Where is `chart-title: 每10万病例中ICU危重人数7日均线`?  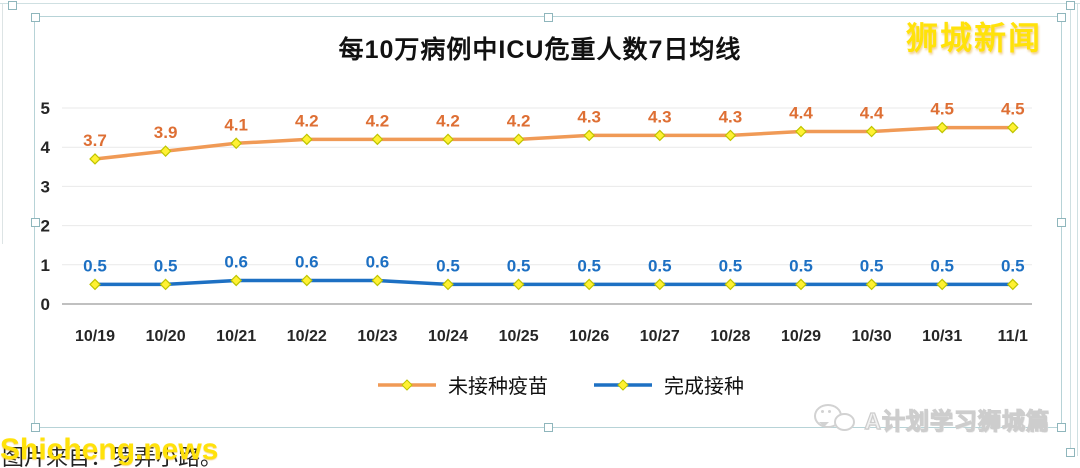
chart-title: 每10万病例中ICU危重人数7日均线 is located at coordinates (540, 50).